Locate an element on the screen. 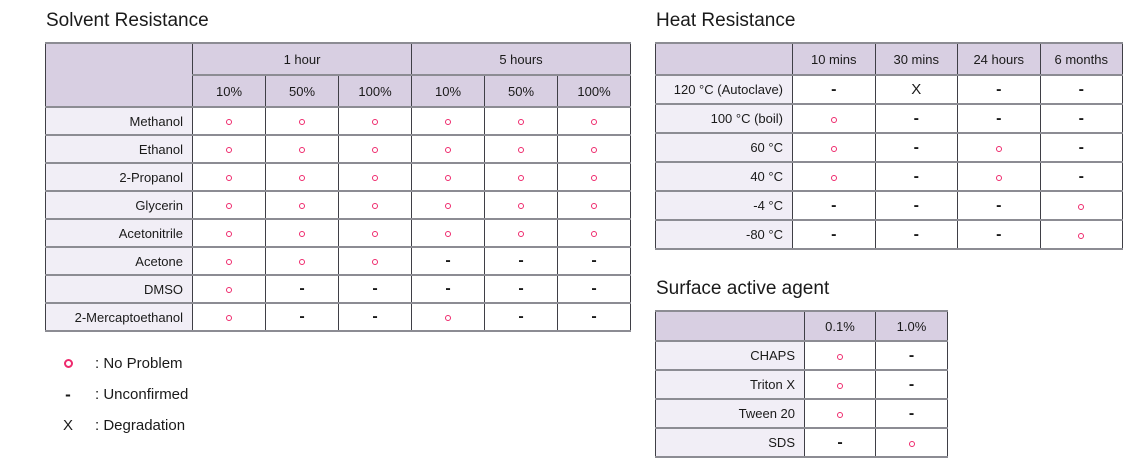 The width and height of the screenshot is (1133, 461). row-label: Tween 20 is located at coordinates (730, 413).